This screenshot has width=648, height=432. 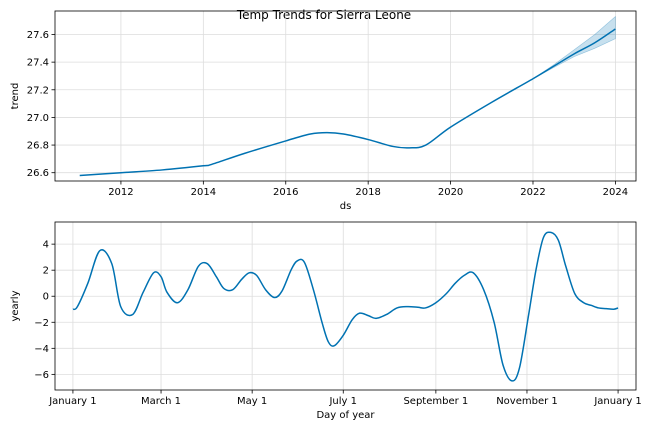 I want to click on y-tick-label: 27.0, so click(x=38, y=118).